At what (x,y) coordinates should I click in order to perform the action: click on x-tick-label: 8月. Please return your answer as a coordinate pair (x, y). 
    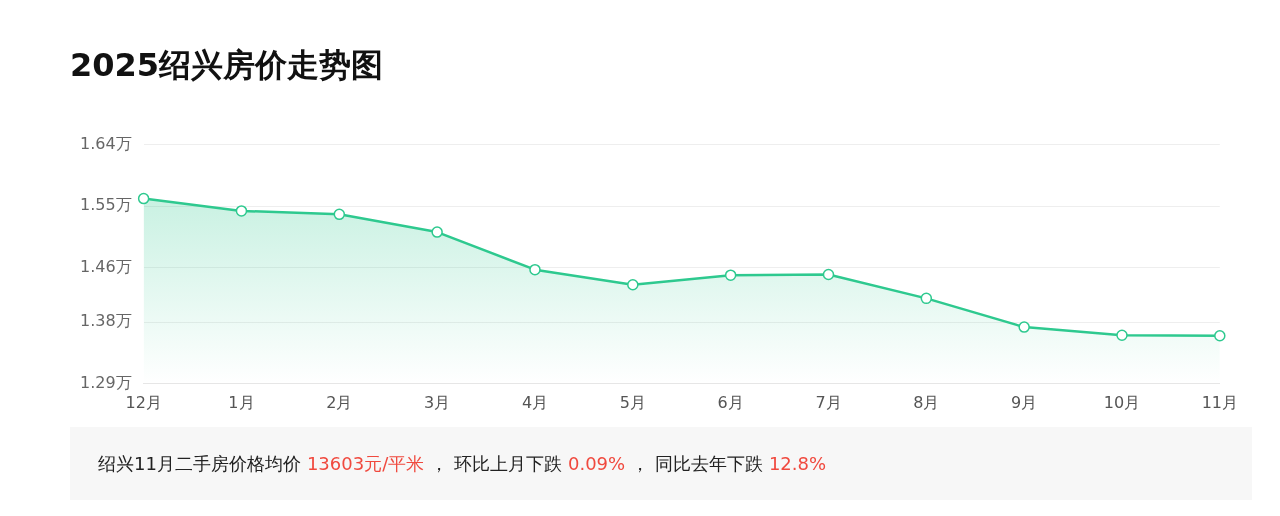
    Looking at the image, I should click on (926, 402).